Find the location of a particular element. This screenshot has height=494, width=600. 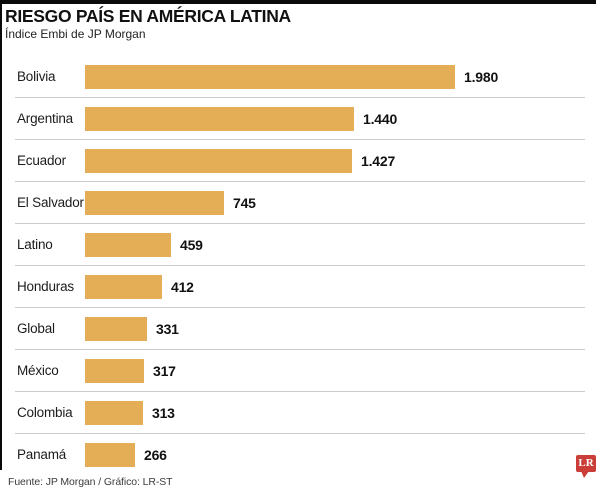

value-label: 412 is located at coordinates (182, 286).